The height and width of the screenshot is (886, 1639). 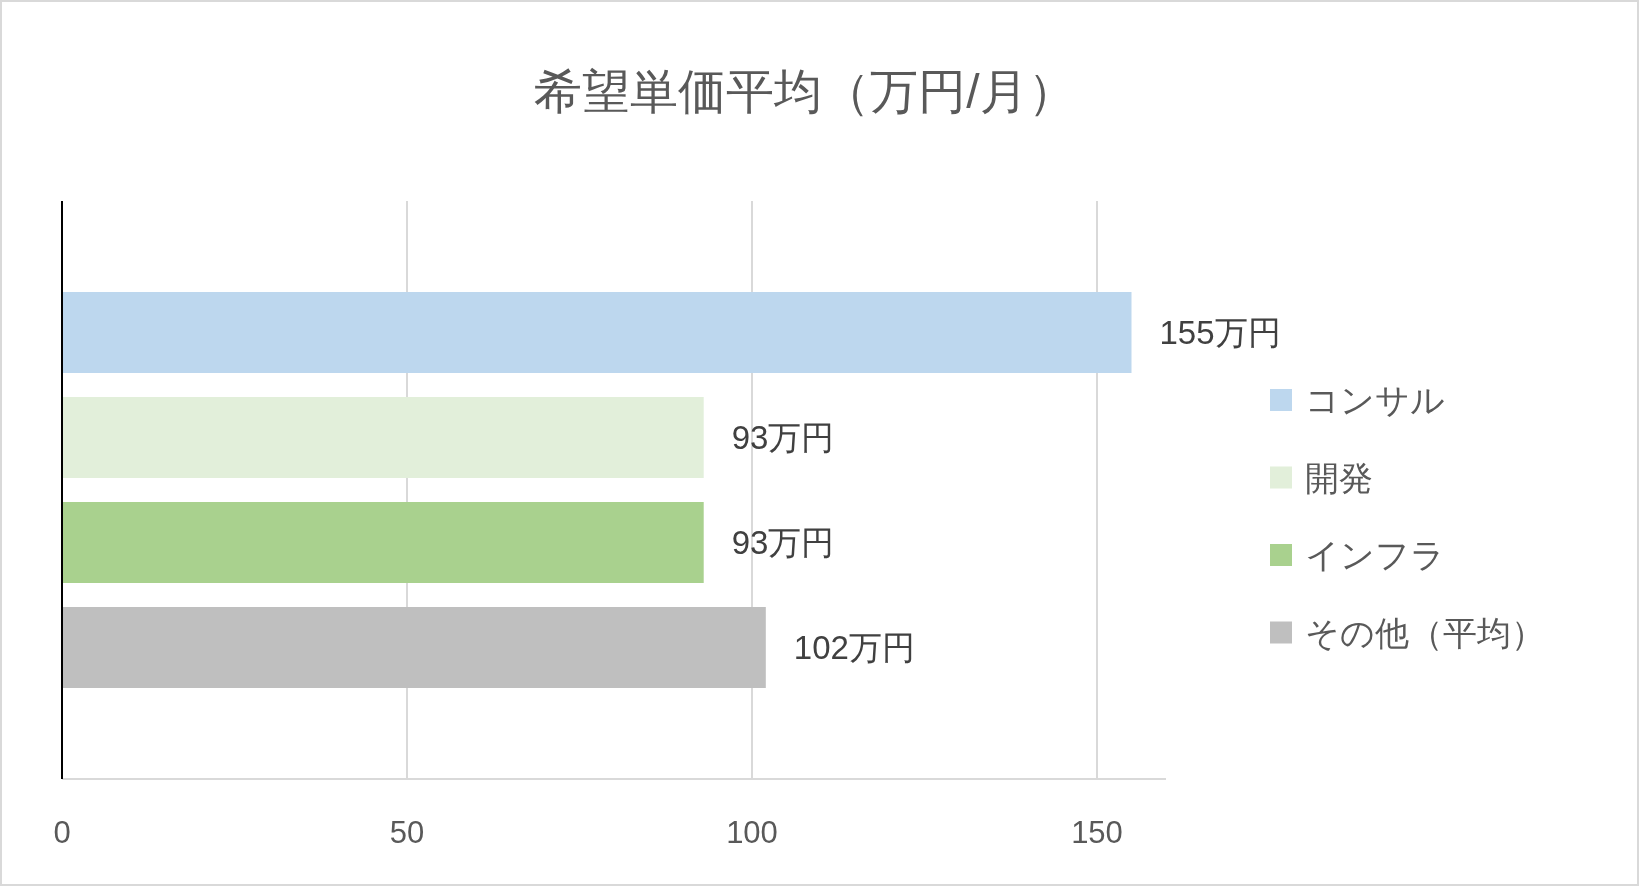 I want to click on x-tick-label: 0, so click(x=62, y=832).